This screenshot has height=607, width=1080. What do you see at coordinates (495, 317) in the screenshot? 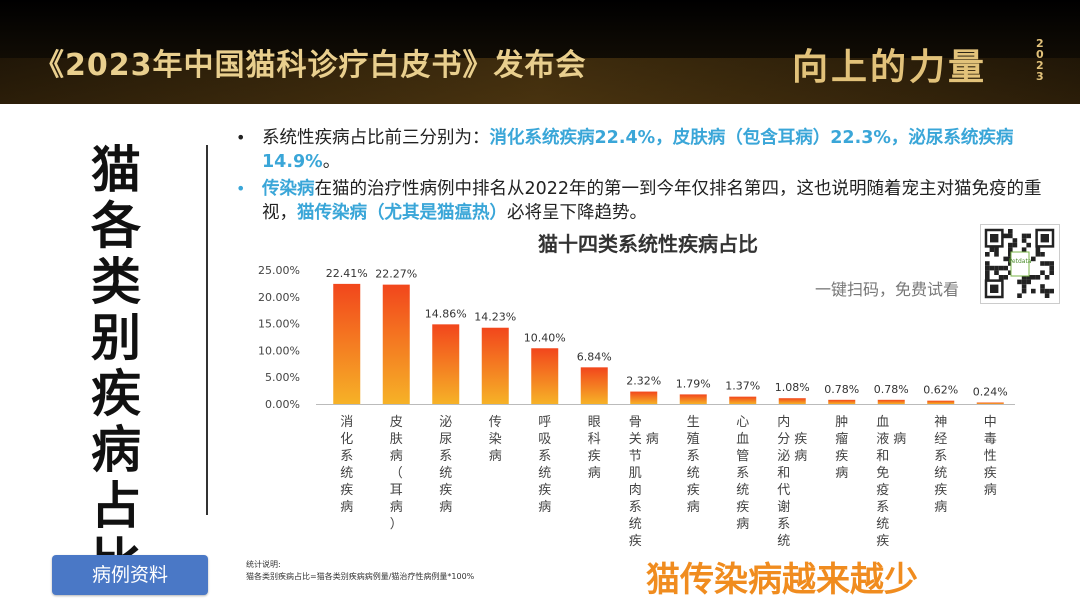
I see `bar-value-label: 14.23%` at bounding box center [495, 317].